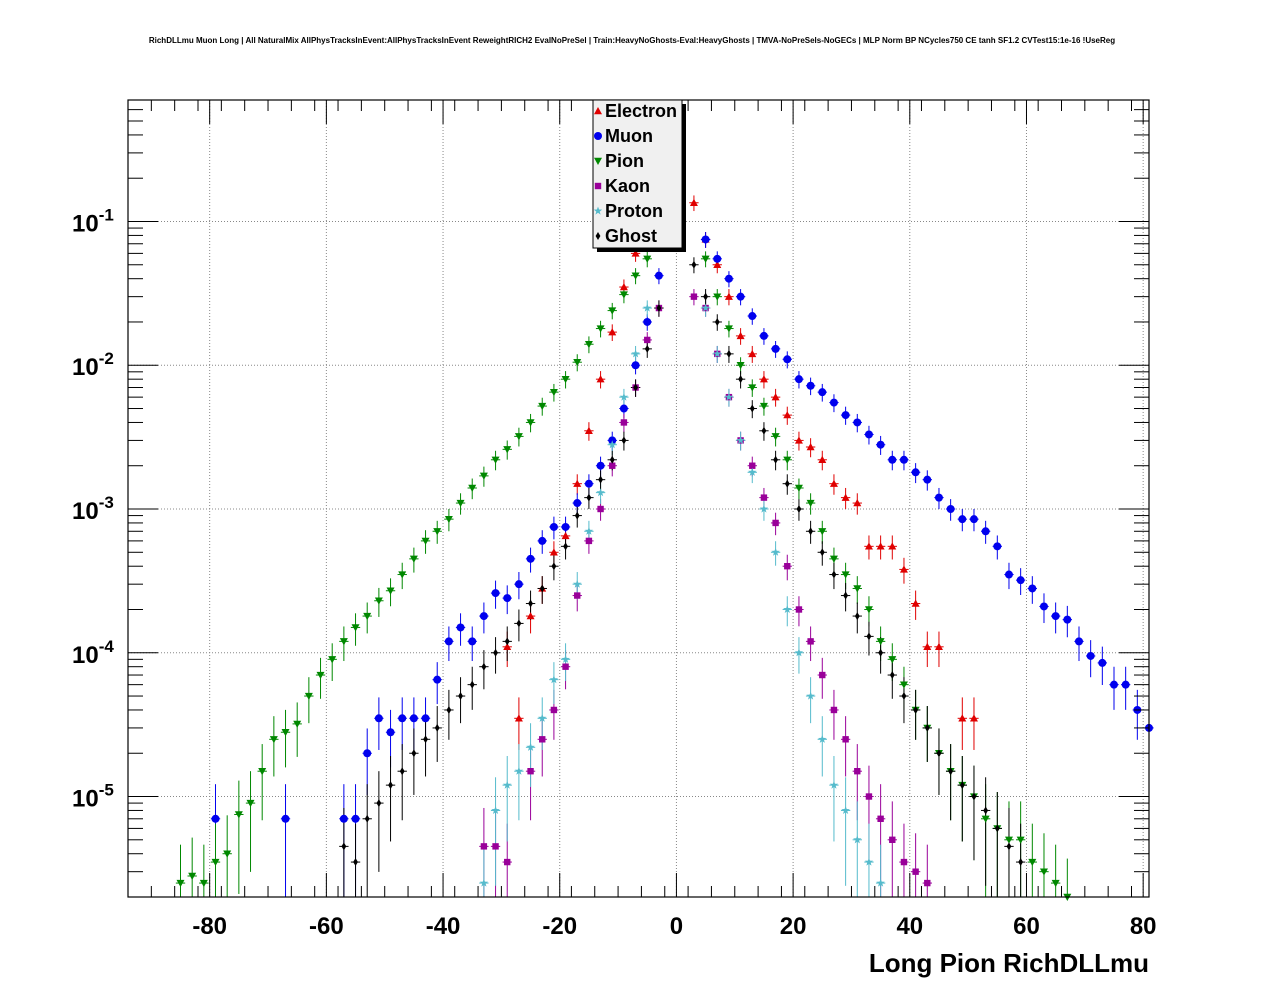 This screenshot has width=1276, height=996. Describe the element at coordinates (598, 210) in the screenshot. I see `legend-proton-marker` at that location.